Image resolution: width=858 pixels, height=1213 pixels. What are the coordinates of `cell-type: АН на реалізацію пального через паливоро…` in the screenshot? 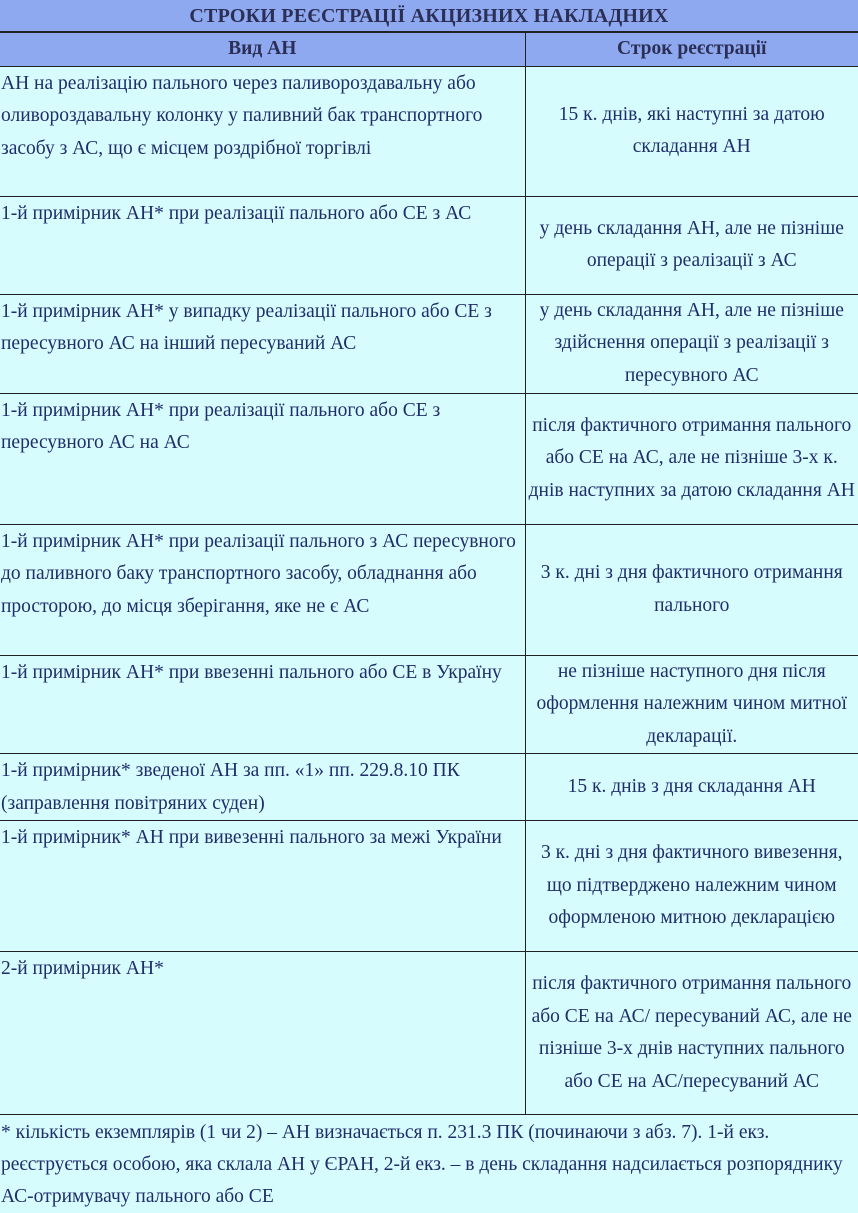 It's located at (263, 131).